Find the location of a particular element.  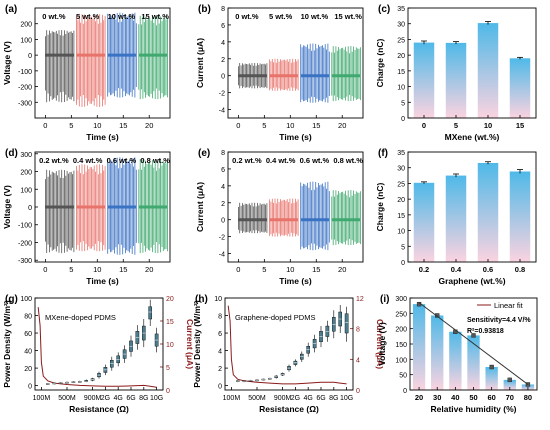

y-axis-label: Charge (nC) is located at coordinates (380, 63).